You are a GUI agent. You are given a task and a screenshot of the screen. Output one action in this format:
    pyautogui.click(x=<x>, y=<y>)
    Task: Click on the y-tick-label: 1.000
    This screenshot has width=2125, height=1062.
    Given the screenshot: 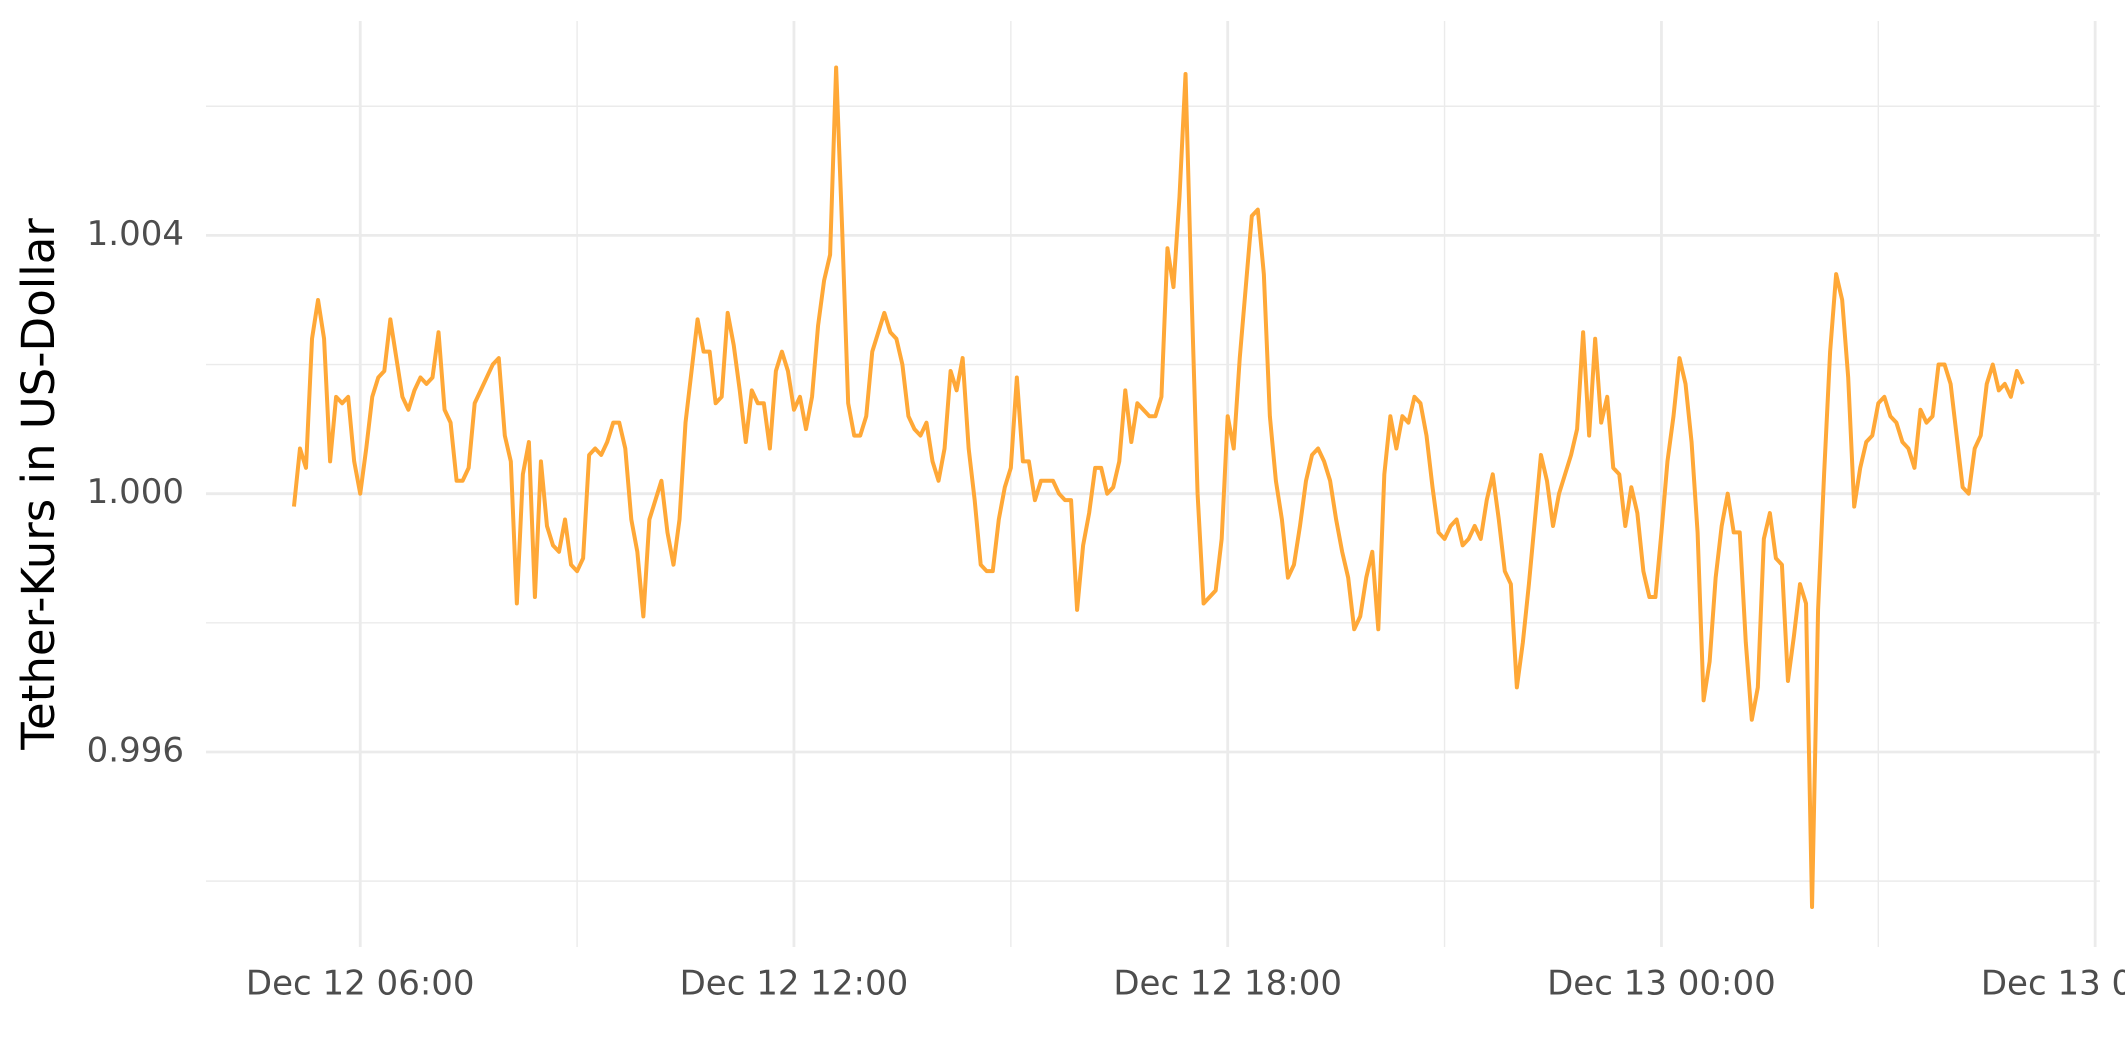 What is the action you would take?
    pyautogui.click(x=135, y=492)
    